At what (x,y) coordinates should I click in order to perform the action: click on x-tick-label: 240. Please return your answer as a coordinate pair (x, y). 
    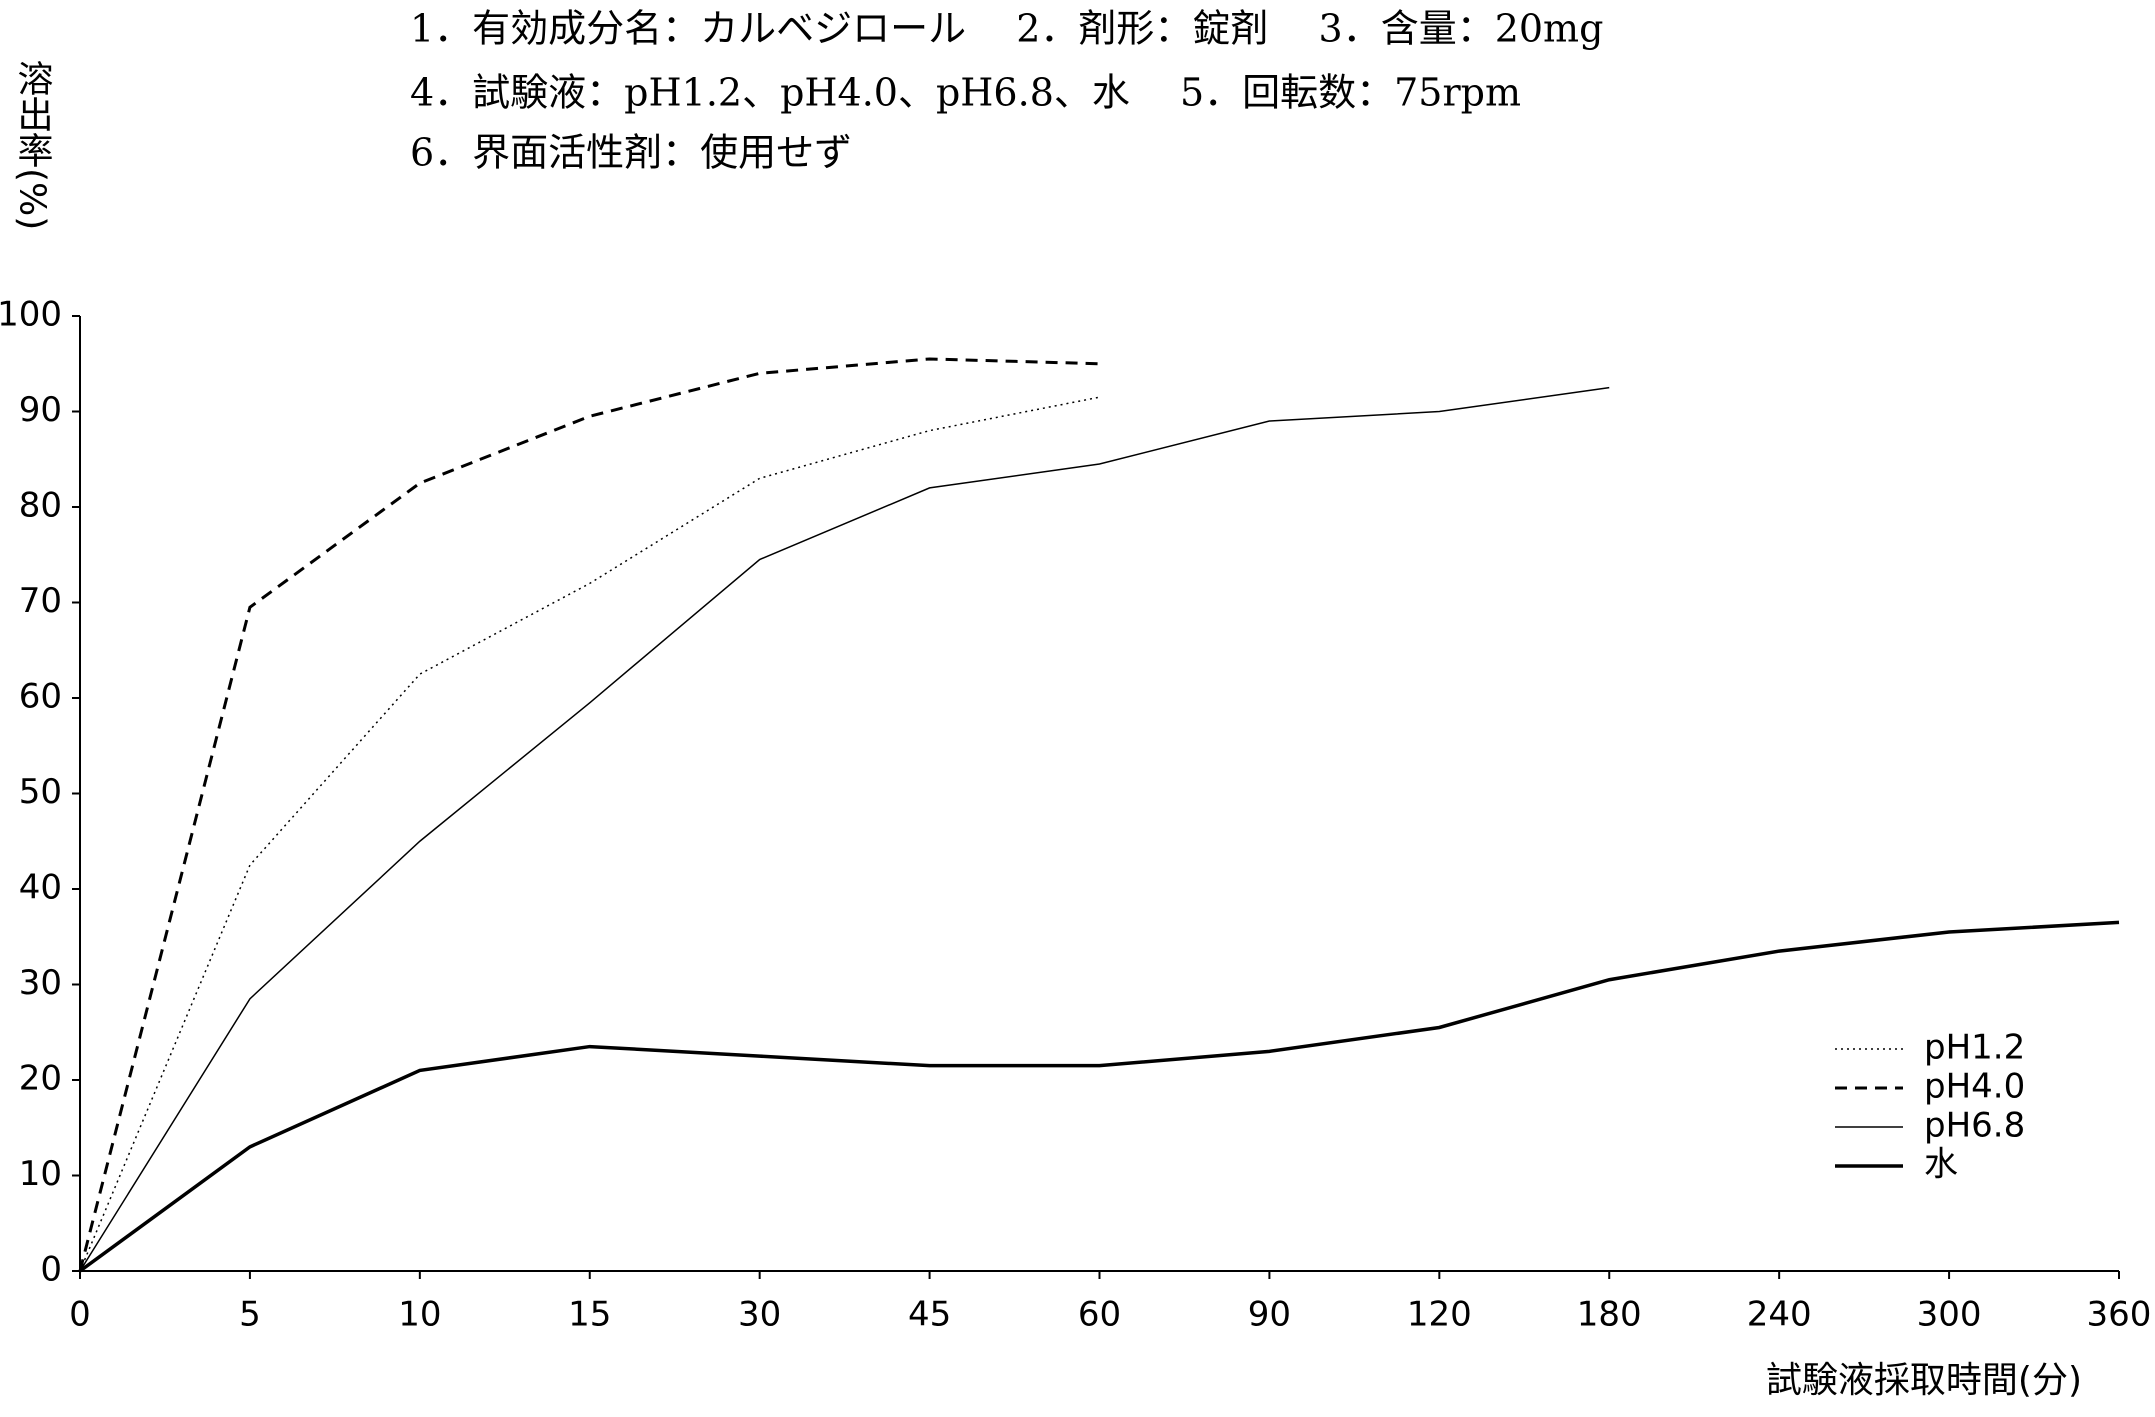
    Looking at the image, I should click on (1779, 1315).